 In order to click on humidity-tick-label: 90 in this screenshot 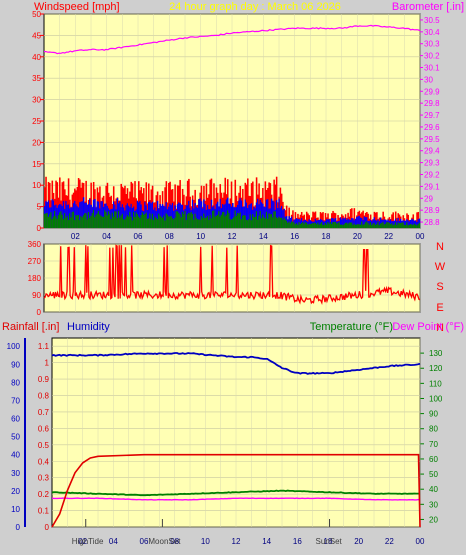, I will do `click(15, 364)`.